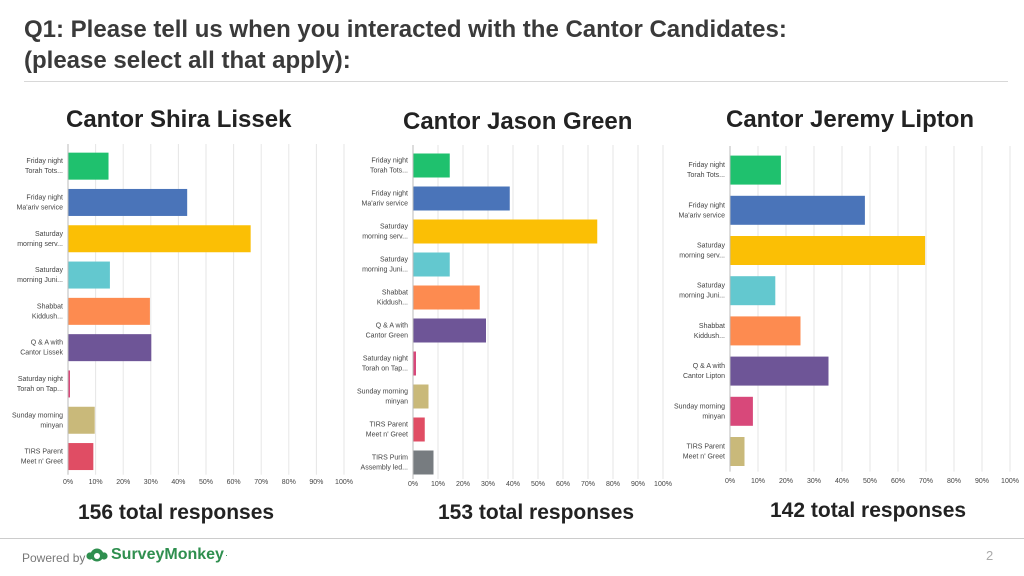  I want to click on total-responses-green: 153 total responses, so click(536, 512).